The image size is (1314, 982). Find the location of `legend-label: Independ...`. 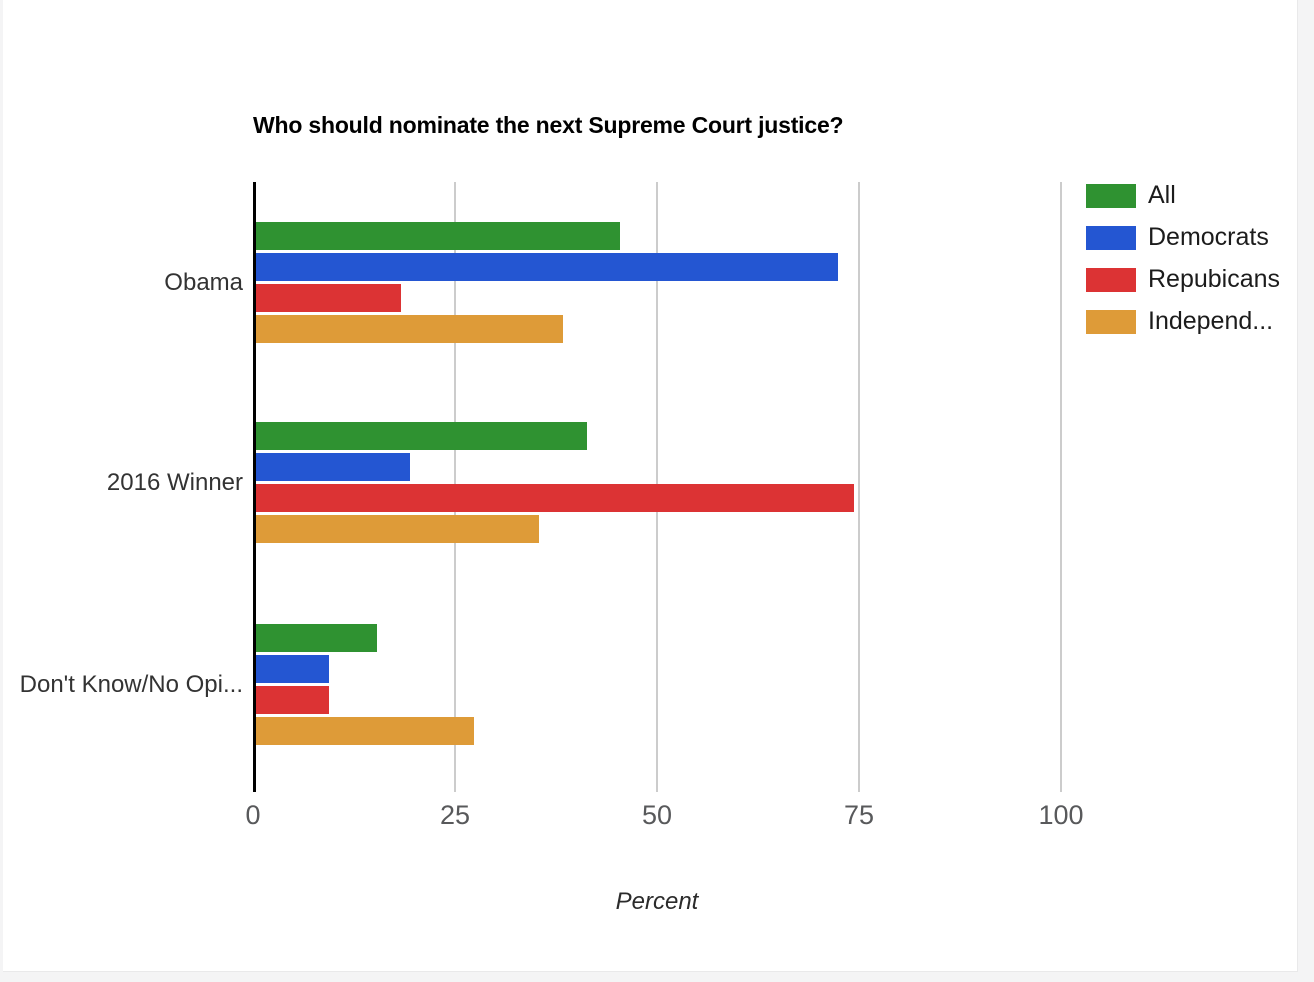

legend-label: Independ... is located at coordinates (1211, 321).